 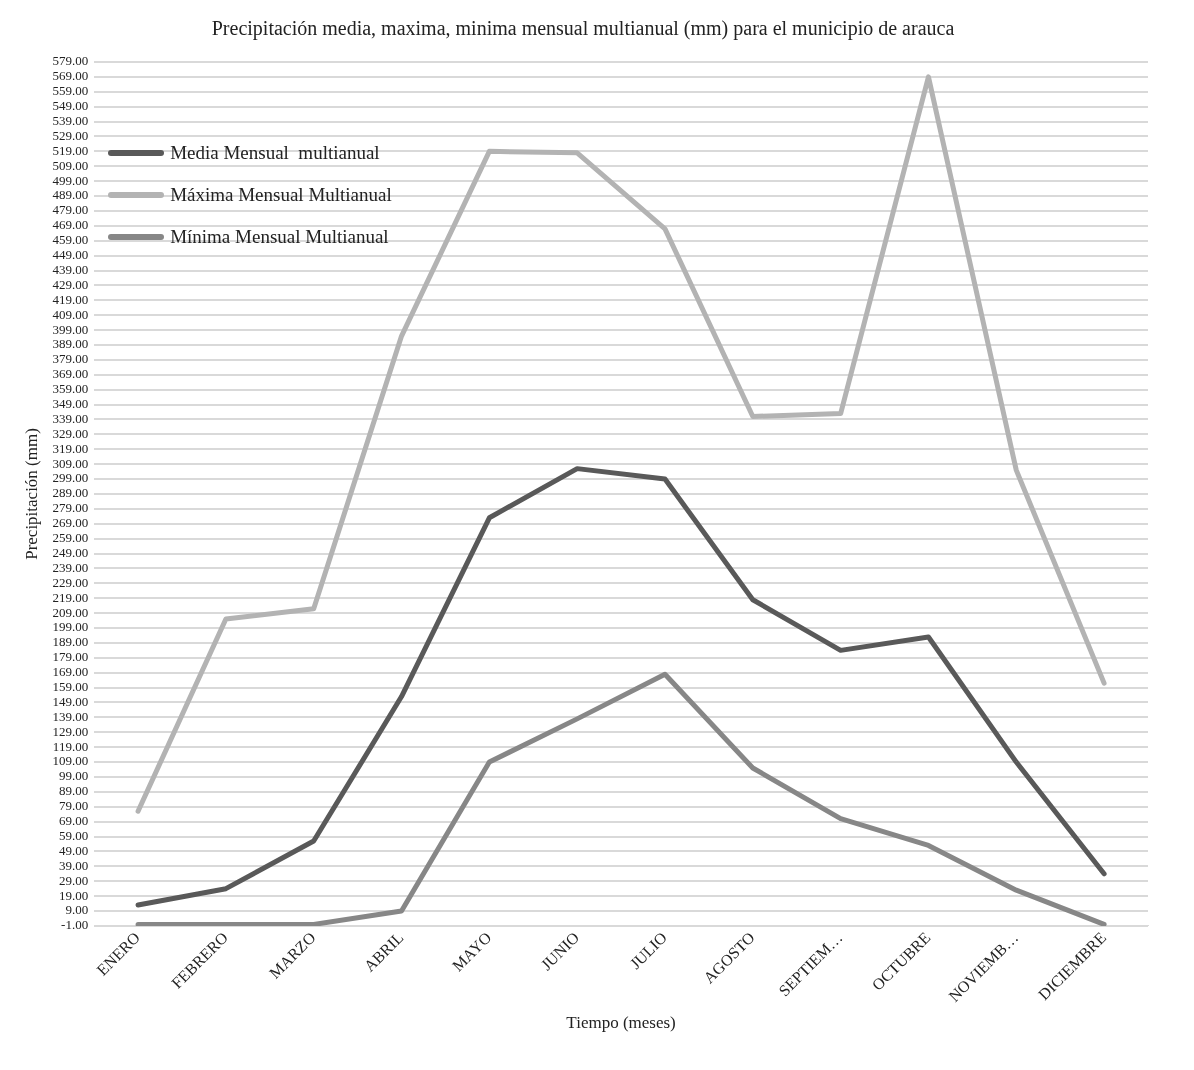 What do you see at coordinates (70, 404) in the screenshot?
I see `y-tick-label: 349.00` at bounding box center [70, 404].